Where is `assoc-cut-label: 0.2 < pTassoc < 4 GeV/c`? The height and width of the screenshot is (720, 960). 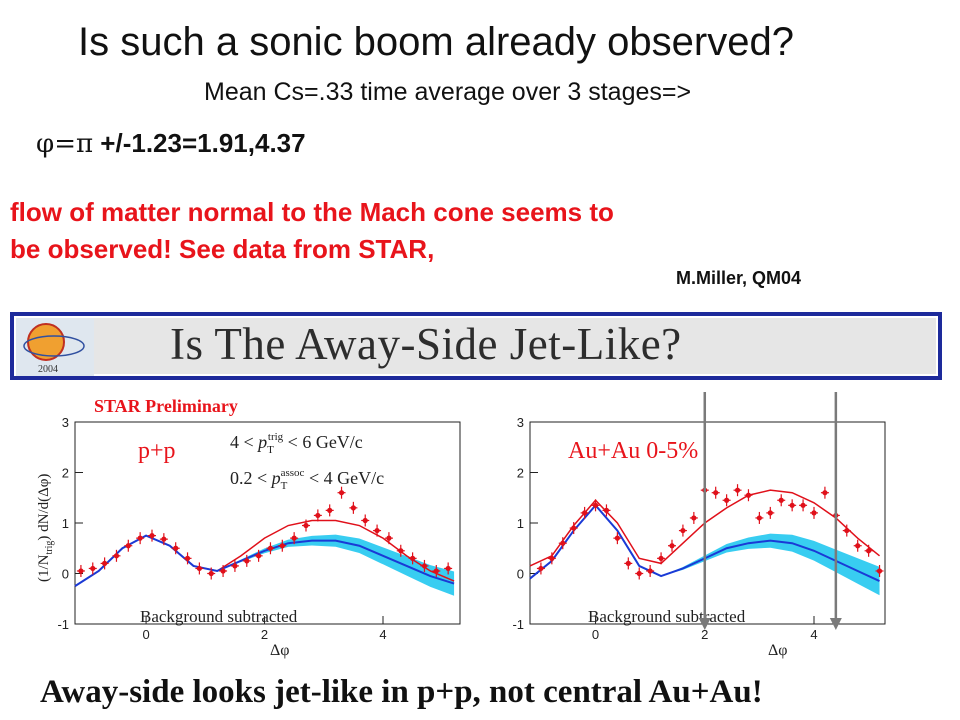 assoc-cut-label: 0.2 < pTassoc < 4 GeV/c is located at coordinates (307, 479).